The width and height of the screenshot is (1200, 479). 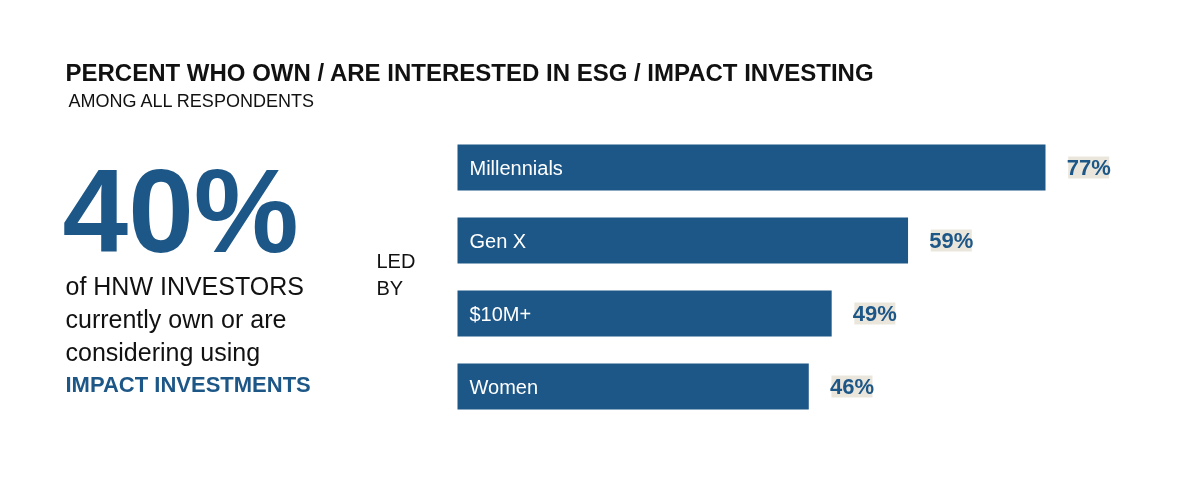 What do you see at coordinates (191, 100) in the screenshot?
I see `text: AMONG ALL RESPONDENTS` at bounding box center [191, 100].